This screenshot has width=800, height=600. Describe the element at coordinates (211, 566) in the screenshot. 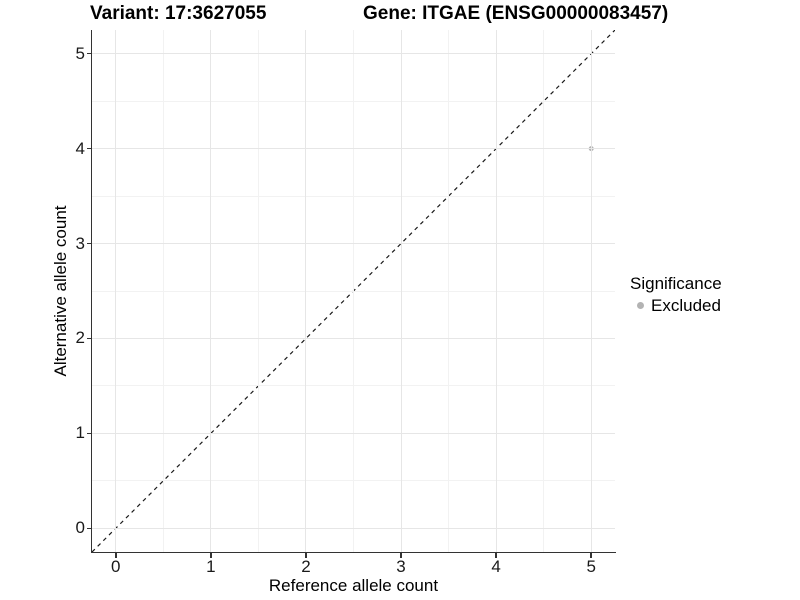

I see `x-tick-label: 1` at that location.